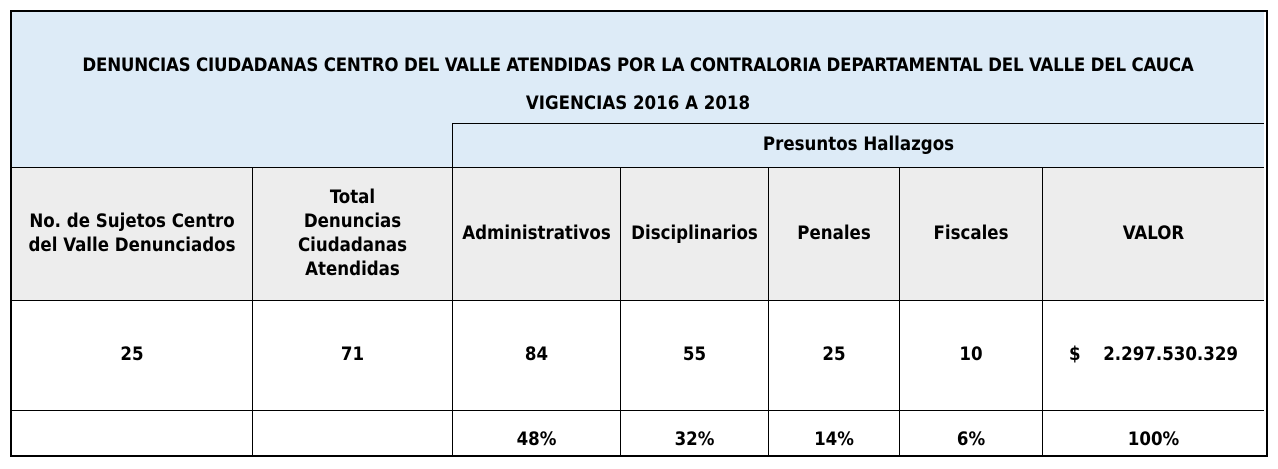 Image resolution: width=1278 pixels, height=469 pixels. Describe the element at coordinates (537, 234) in the screenshot. I see `col-header-administrativos: Administrativos` at that location.